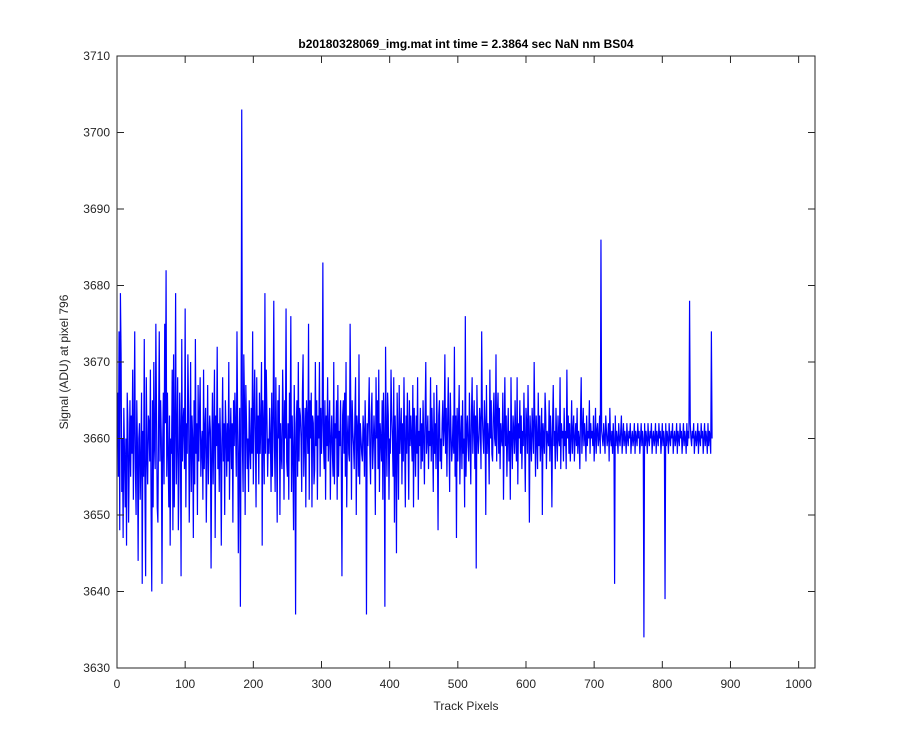 The image size is (900, 755). What do you see at coordinates (798, 684) in the screenshot?
I see `x-tick-label: 1000` at bounding box center [798, 684].